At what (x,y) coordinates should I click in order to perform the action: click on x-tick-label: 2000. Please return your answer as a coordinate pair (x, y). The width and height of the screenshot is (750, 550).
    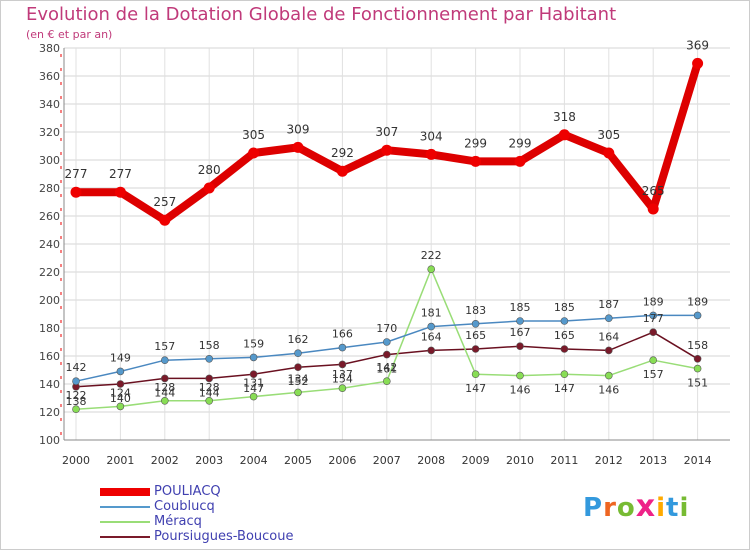
    Looking at the image, I should click on (76, 460).